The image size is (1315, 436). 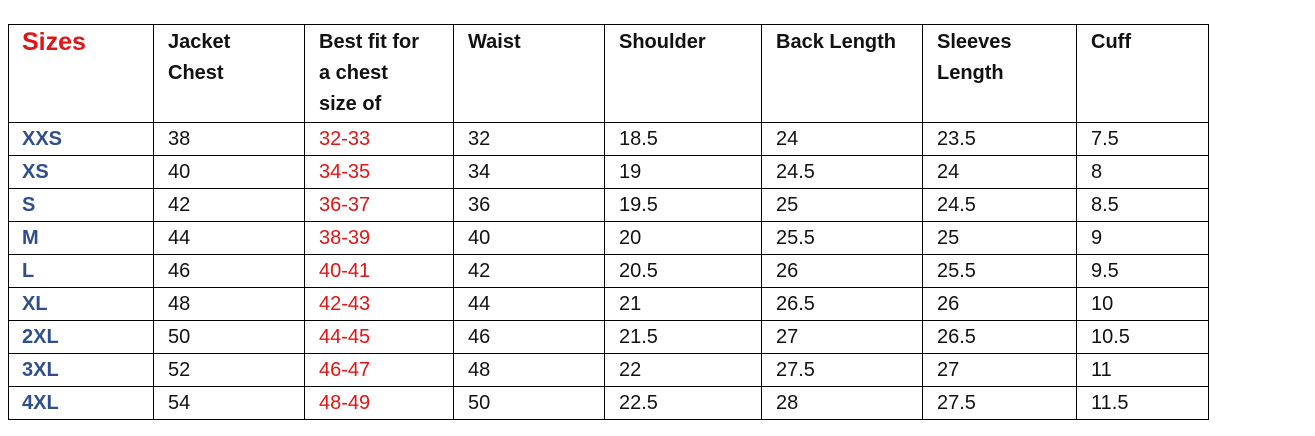 What do you see at coordinates (379, 238) in the screenshot?
I see `cell-best-fit-chest: 38-39` at bounding box center [379, 238].